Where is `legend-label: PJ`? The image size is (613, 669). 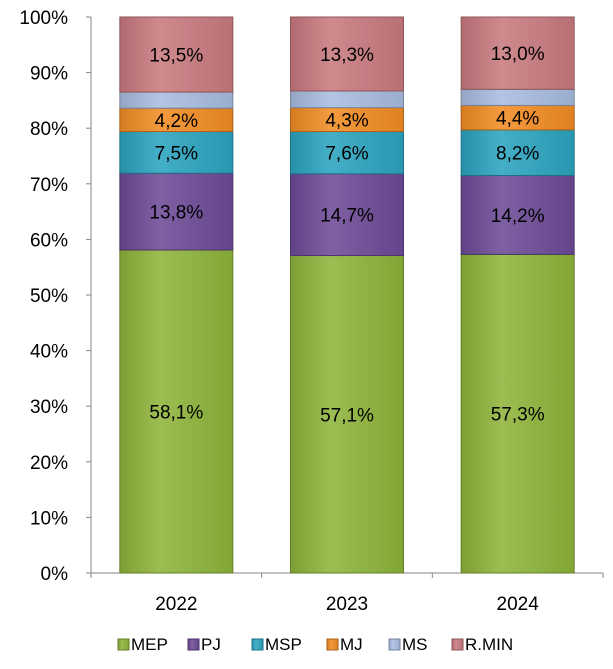 legend-label: PJ is located at coordinates (211, 644).